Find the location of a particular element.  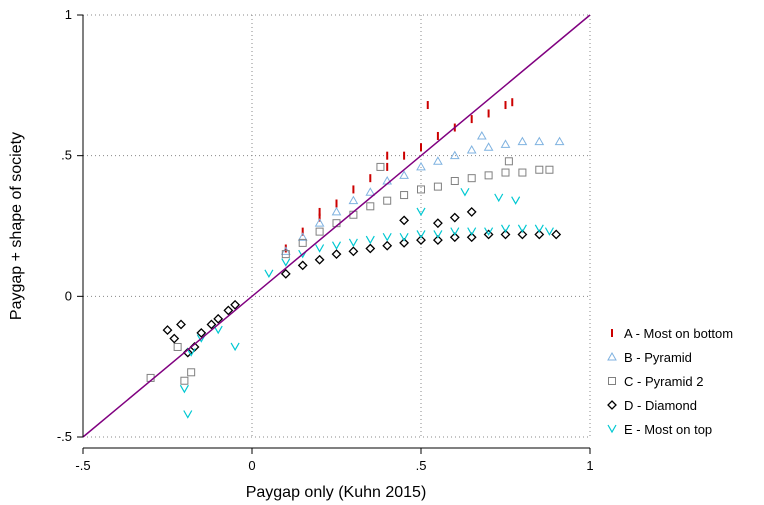

legend-item: A - Most on bottom is located at coordinates (672, 333).